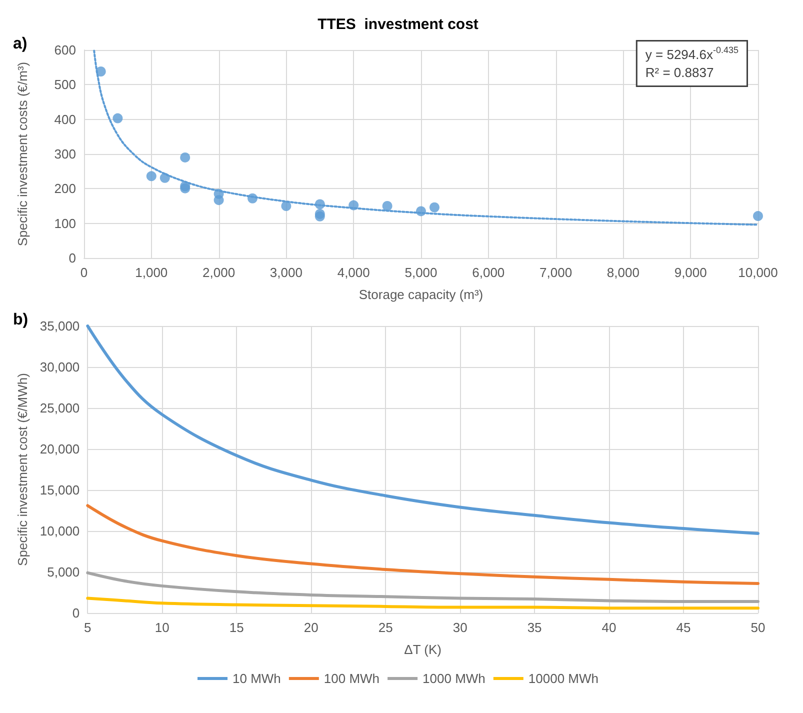  I want to click on x-tick-label: 1,000, so click(151, 272).